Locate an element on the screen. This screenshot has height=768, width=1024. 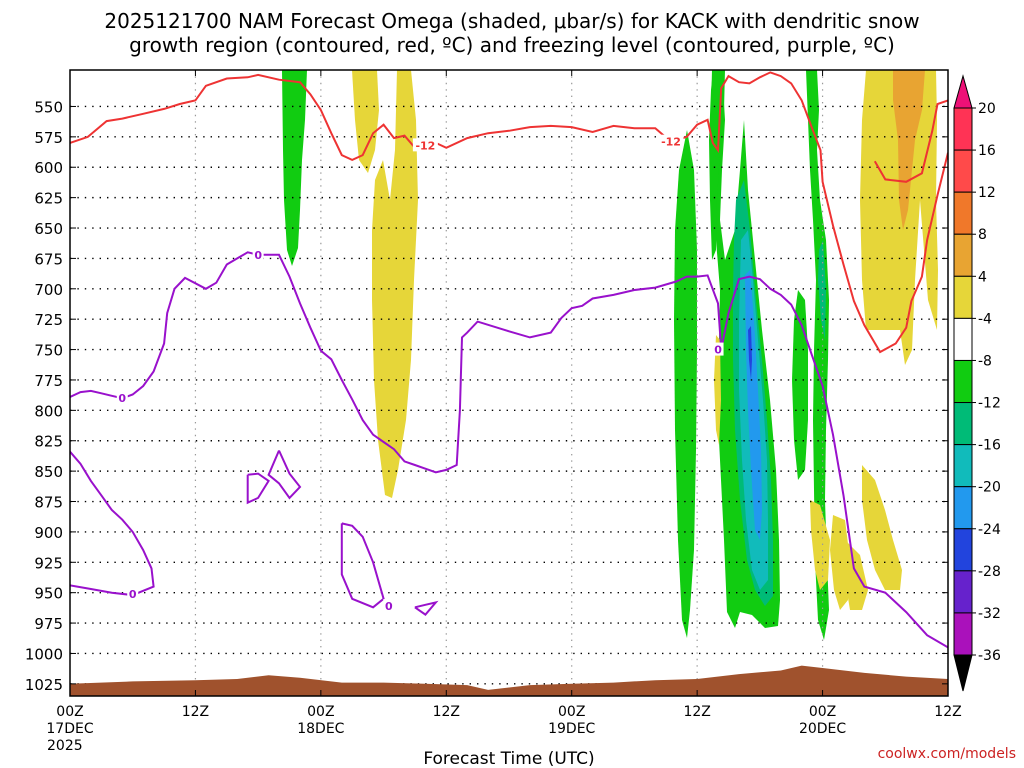
credit-text: coolwx.com/models is located at coordinates (947, 754).